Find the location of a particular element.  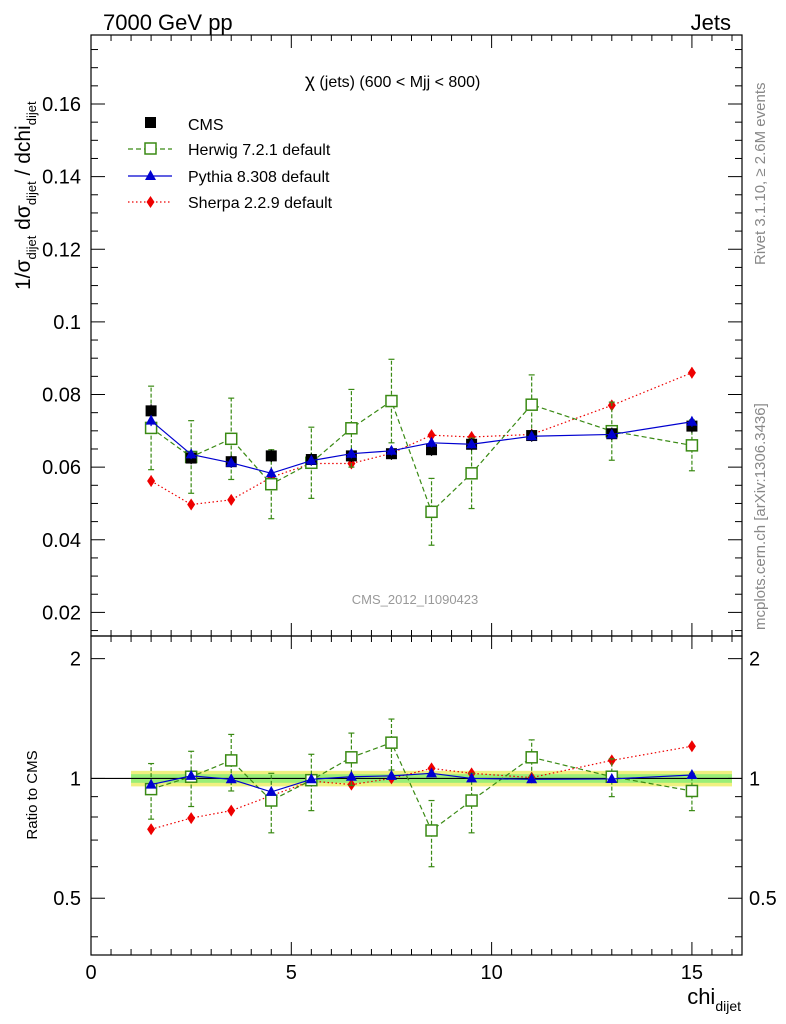

ratio-y-tick-label-right: 2 is located at coordinates (754, 660).